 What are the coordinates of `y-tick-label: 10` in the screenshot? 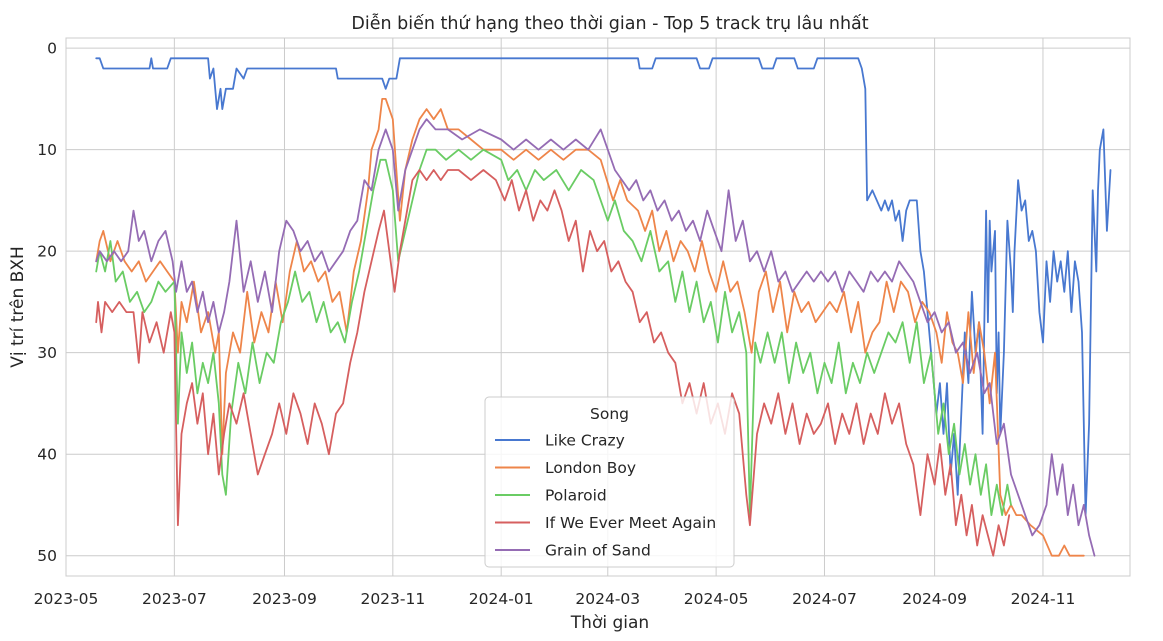 It's located at (47, 150).